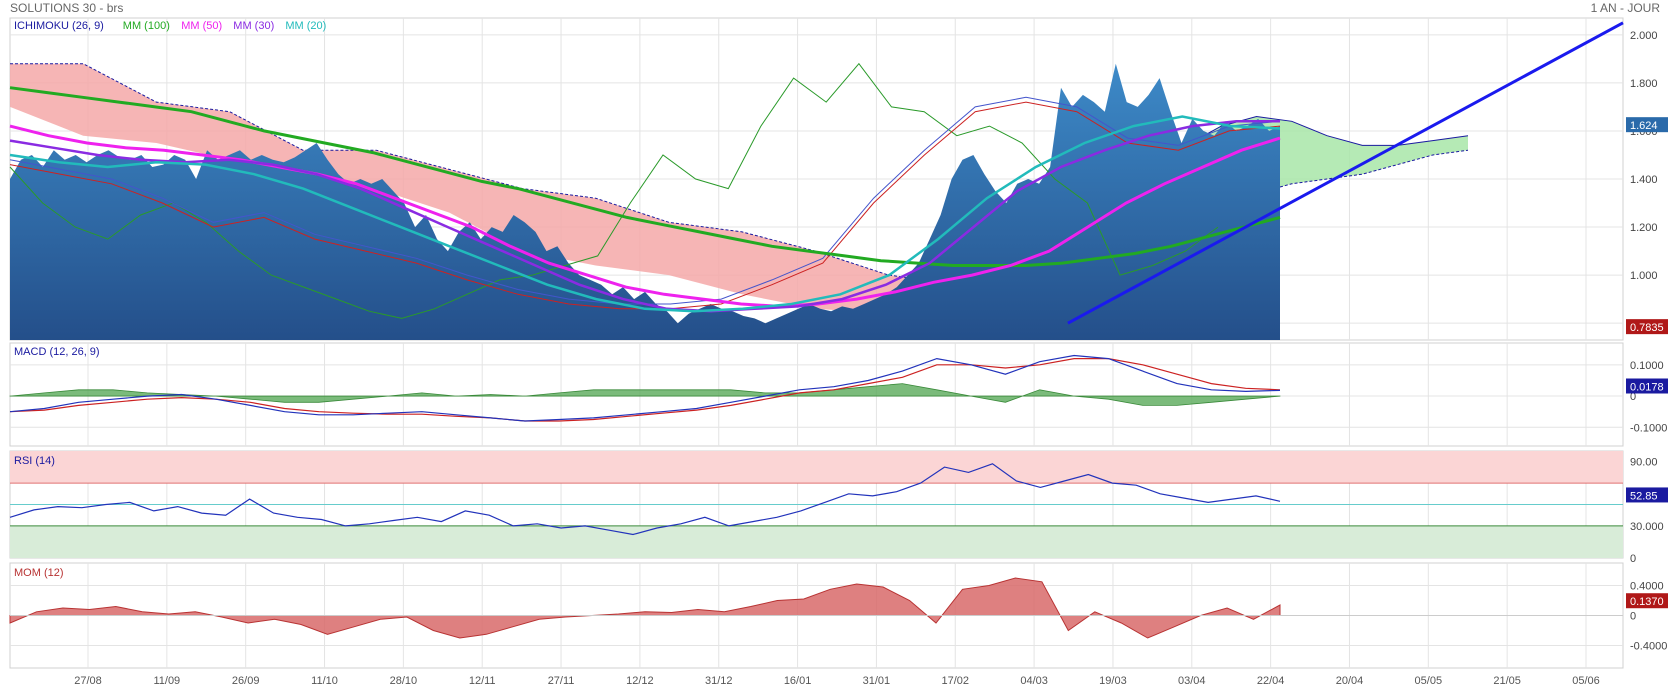 This screenshot has height=695, width=1668. Describe the element at coordinates (404, 681) in the screenshot. I see `x-tick-label: 28/10` at that location.